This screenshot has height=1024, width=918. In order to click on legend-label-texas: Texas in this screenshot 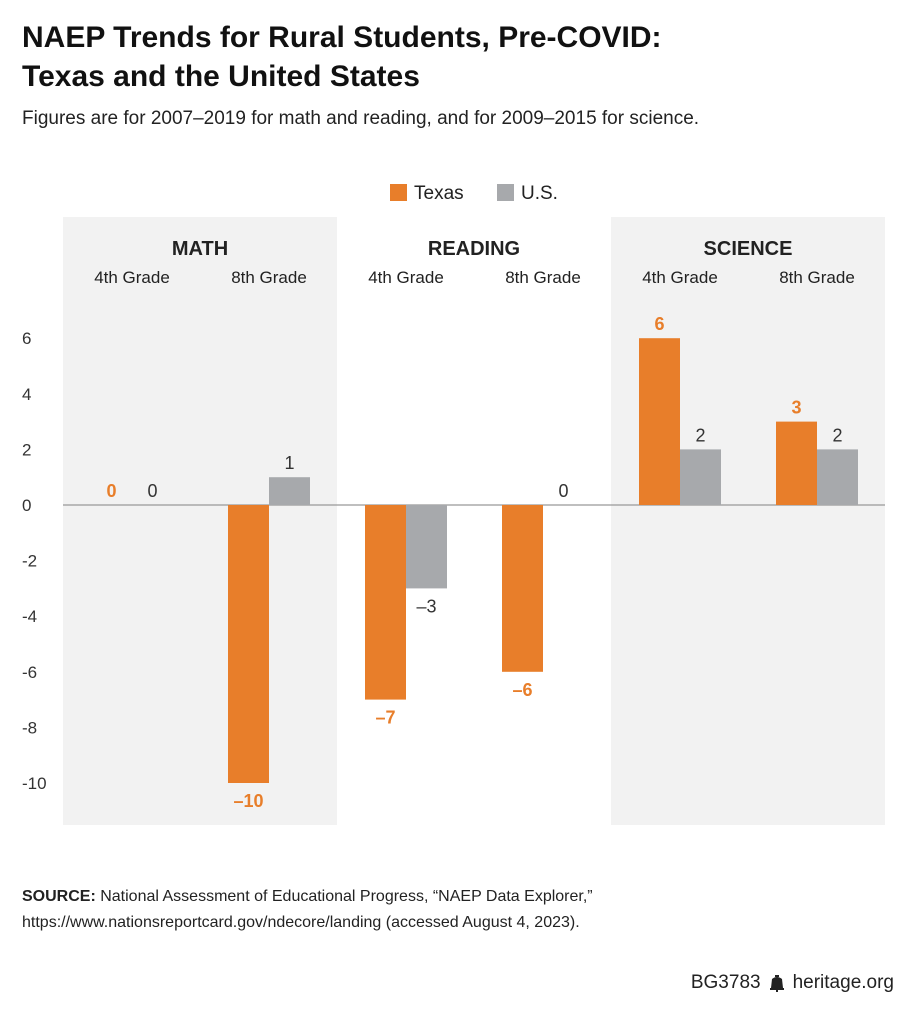, I will do `click(439, 193)`.